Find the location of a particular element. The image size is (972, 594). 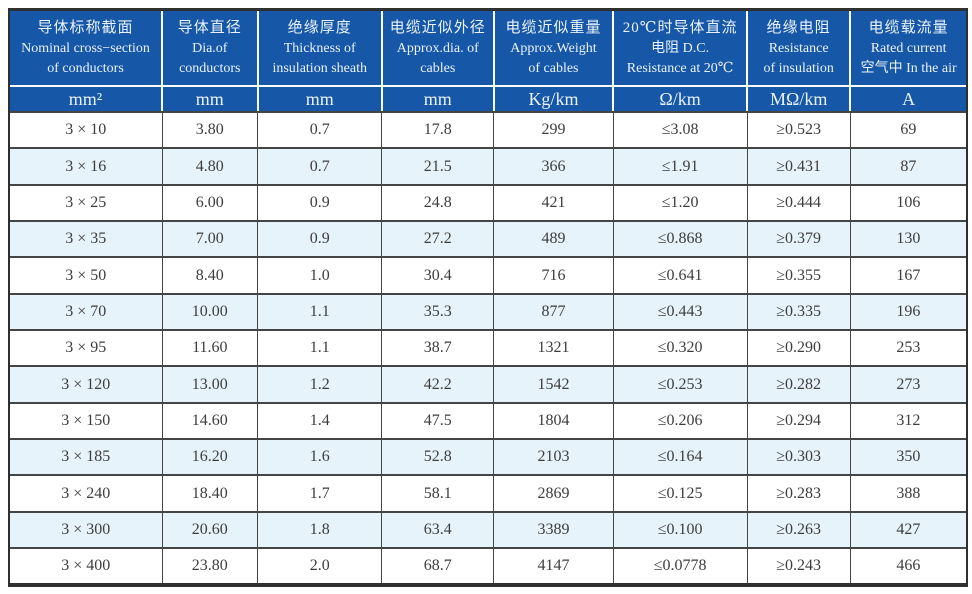

table-cell: 27.2 is located at coordinates (438, 239).